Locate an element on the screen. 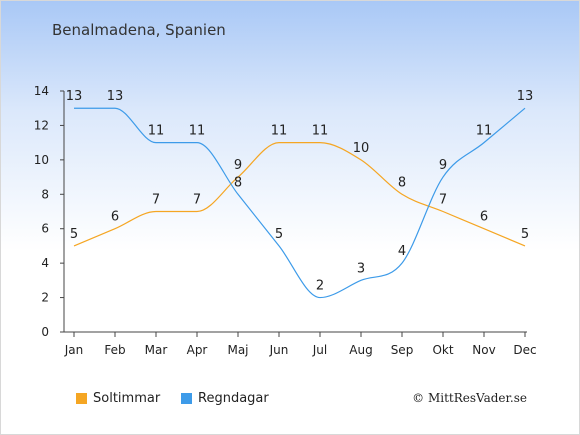 This screenshot has height=435, width=580. chart-title: Benalmadena, Spanien is located at coordinates (139, 30).